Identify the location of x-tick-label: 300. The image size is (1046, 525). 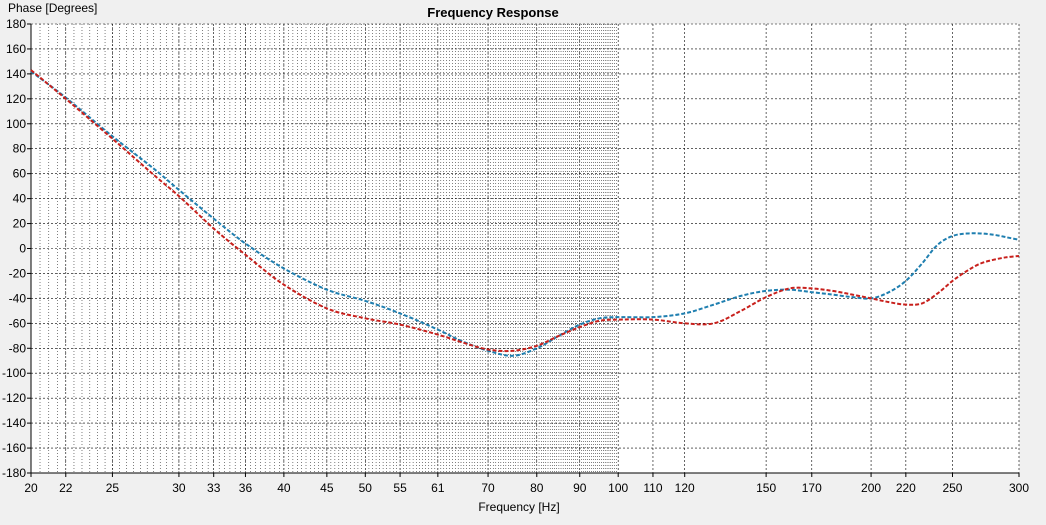
(1019, 488).